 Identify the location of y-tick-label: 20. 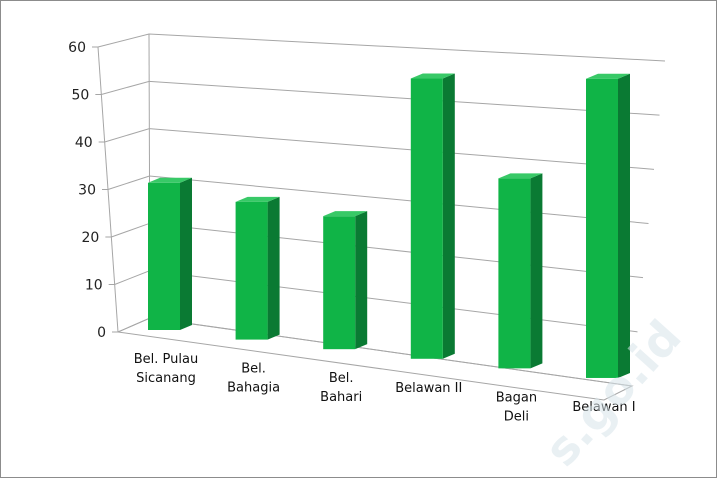
(91, 238).